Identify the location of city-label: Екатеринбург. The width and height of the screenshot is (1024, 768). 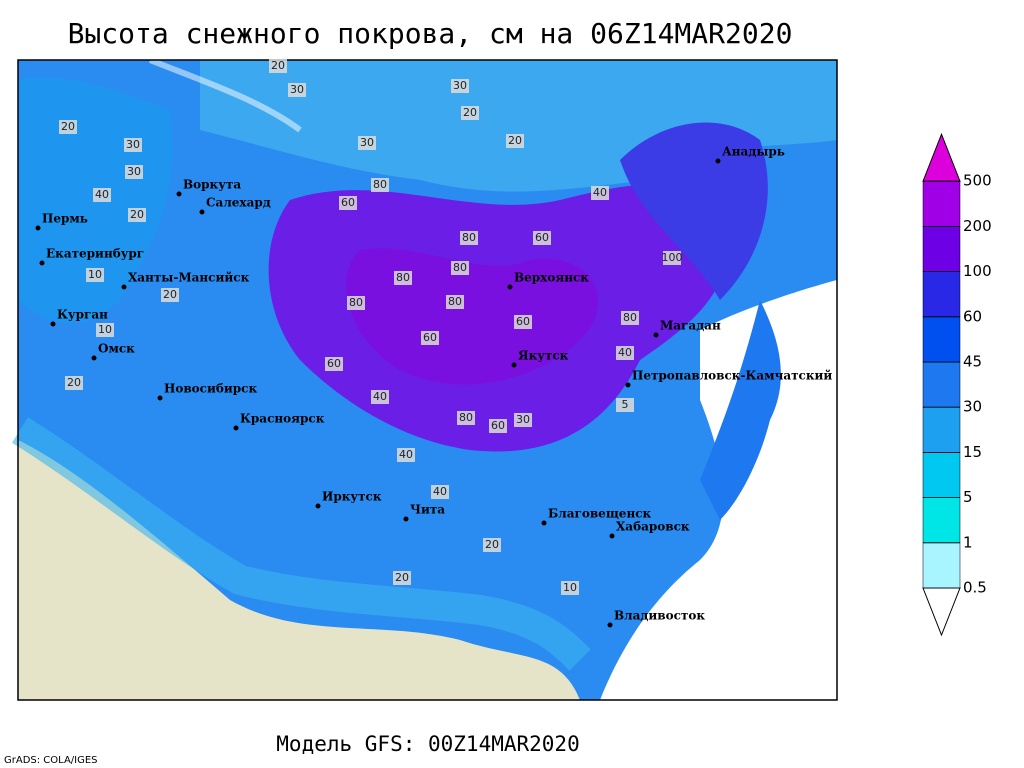
(95, 254).